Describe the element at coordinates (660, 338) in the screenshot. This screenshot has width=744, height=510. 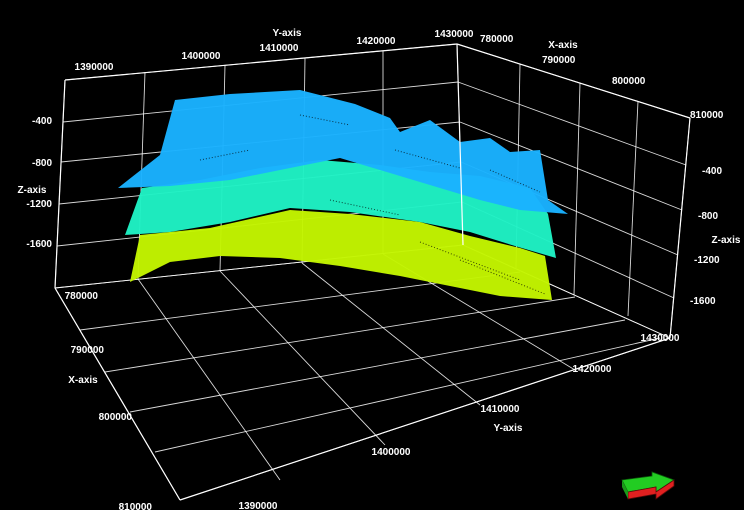
I see `y-tick-label-bottom: 1430000` at that location.